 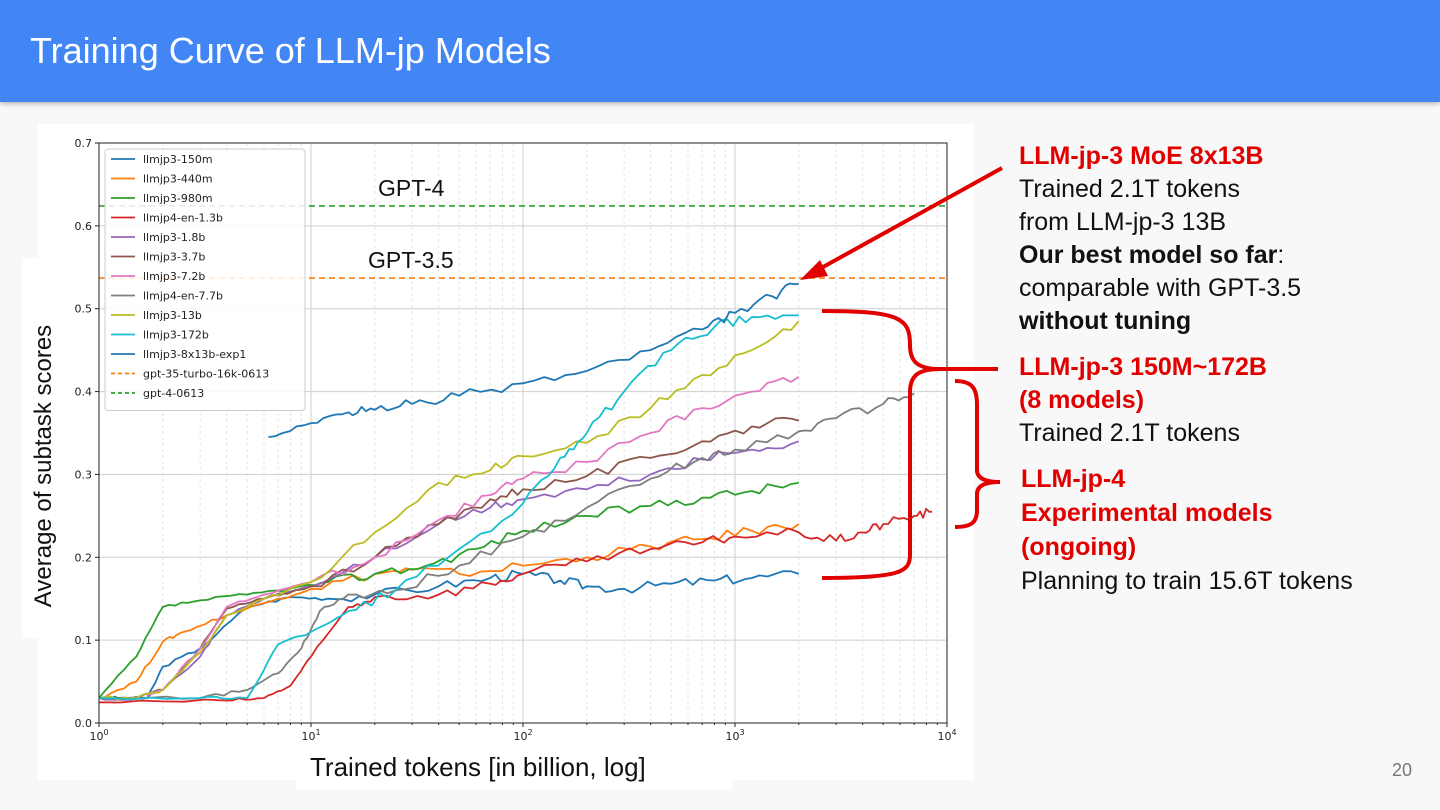 What do you see at coordinates (84, 143) in the screenshot?
I see `y-tick-label: 0.7` at bounding box center [84, 143].